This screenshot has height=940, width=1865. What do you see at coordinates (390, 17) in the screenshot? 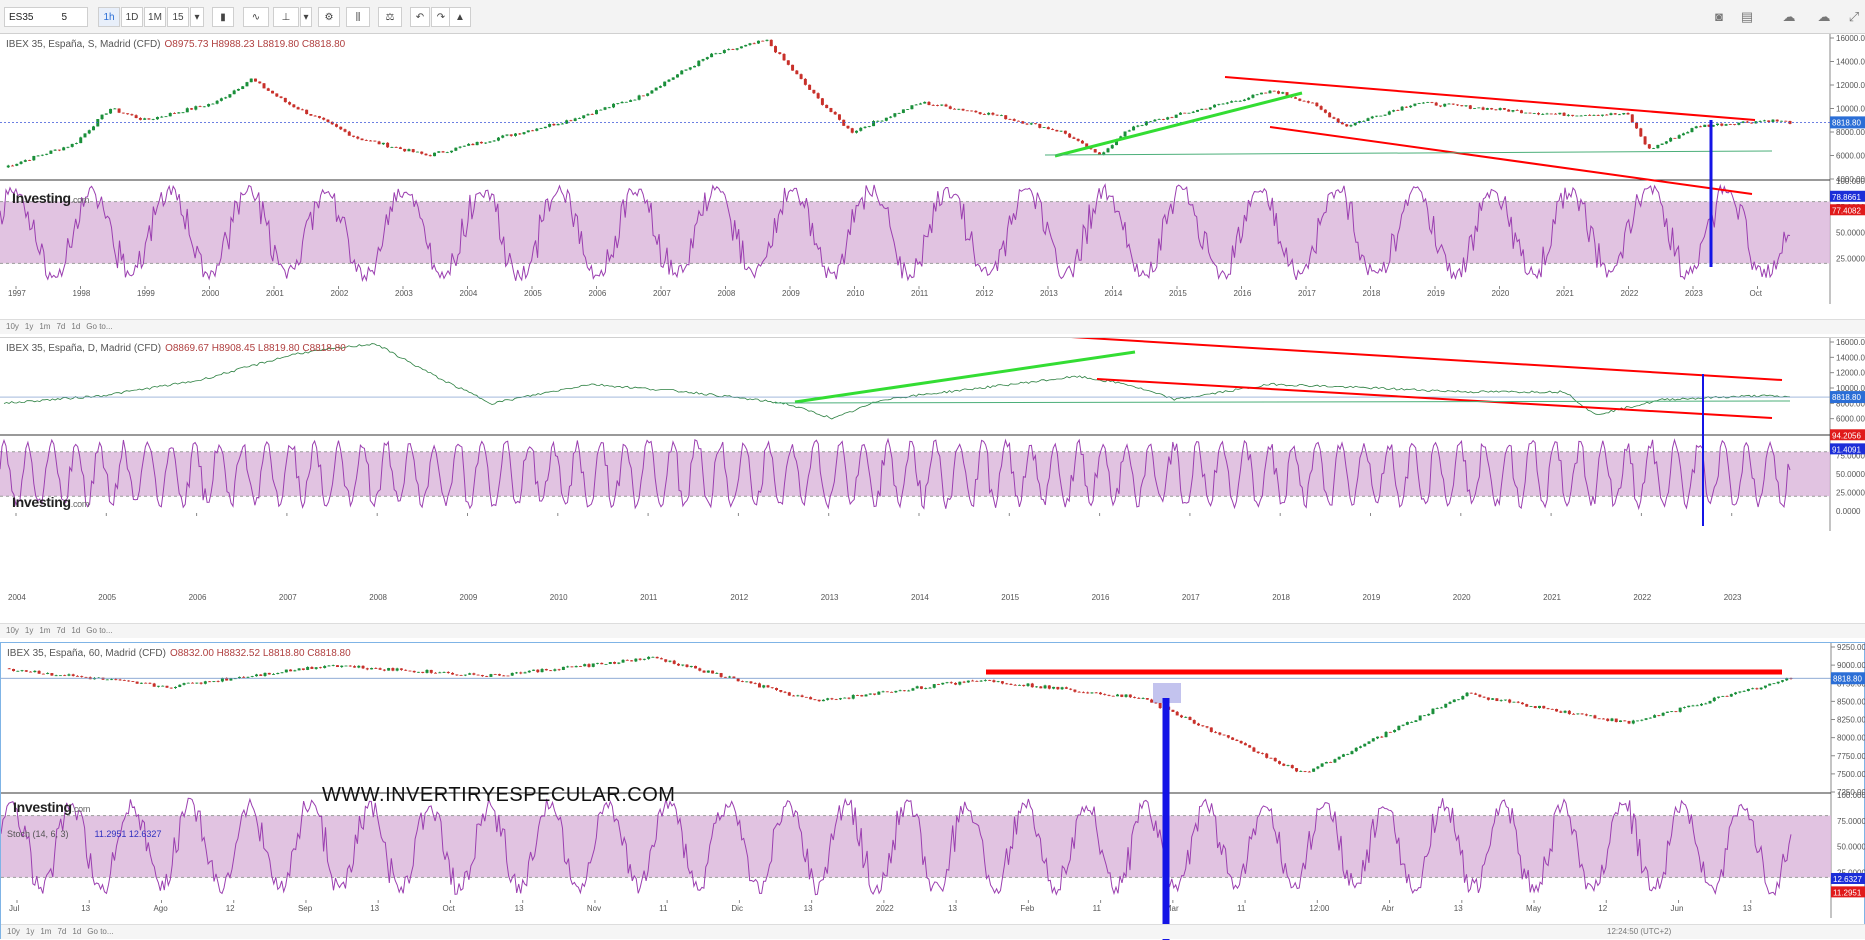
I see `balance-icon: ⚖` at bounding box center [390, 17].